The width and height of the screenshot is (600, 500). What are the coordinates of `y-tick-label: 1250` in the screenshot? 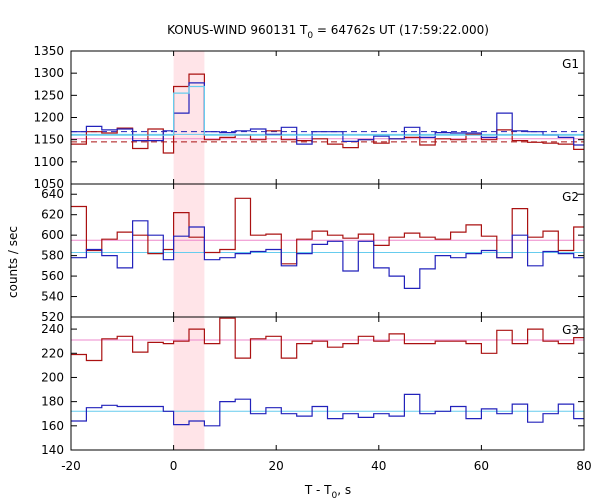 It's located at (48, 95).